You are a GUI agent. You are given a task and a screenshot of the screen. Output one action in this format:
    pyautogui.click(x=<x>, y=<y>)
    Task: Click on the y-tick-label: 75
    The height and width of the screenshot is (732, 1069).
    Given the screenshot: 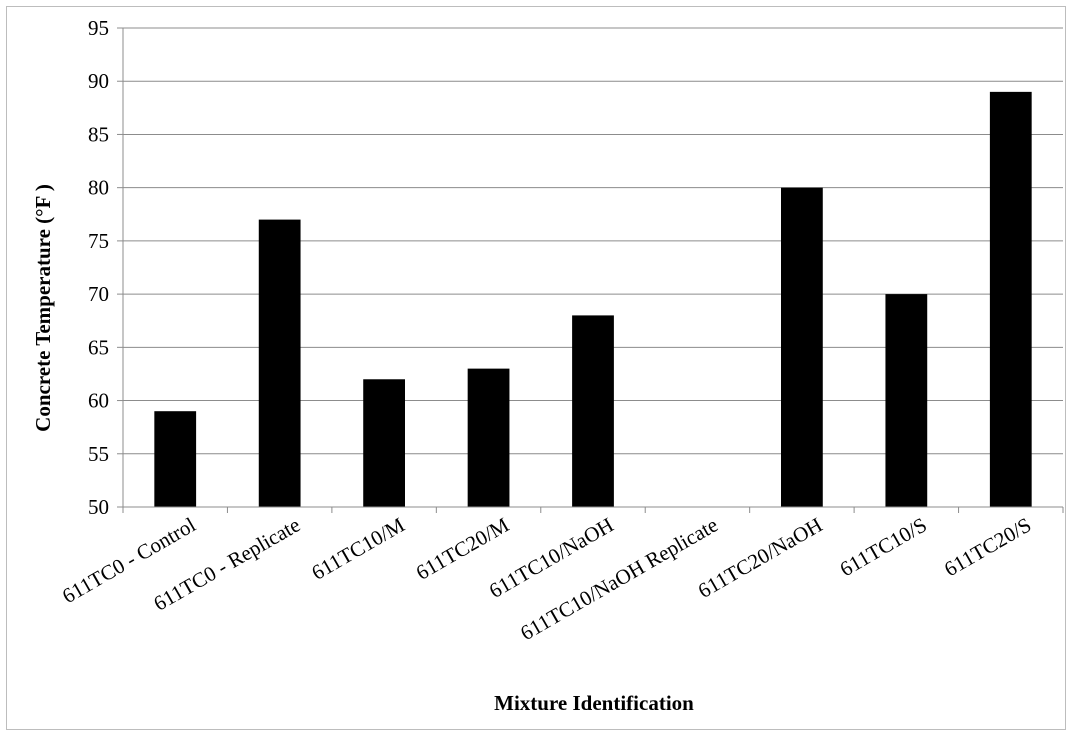 What is the action you would take?
    pyautogui.click(x=98, y=241)
    